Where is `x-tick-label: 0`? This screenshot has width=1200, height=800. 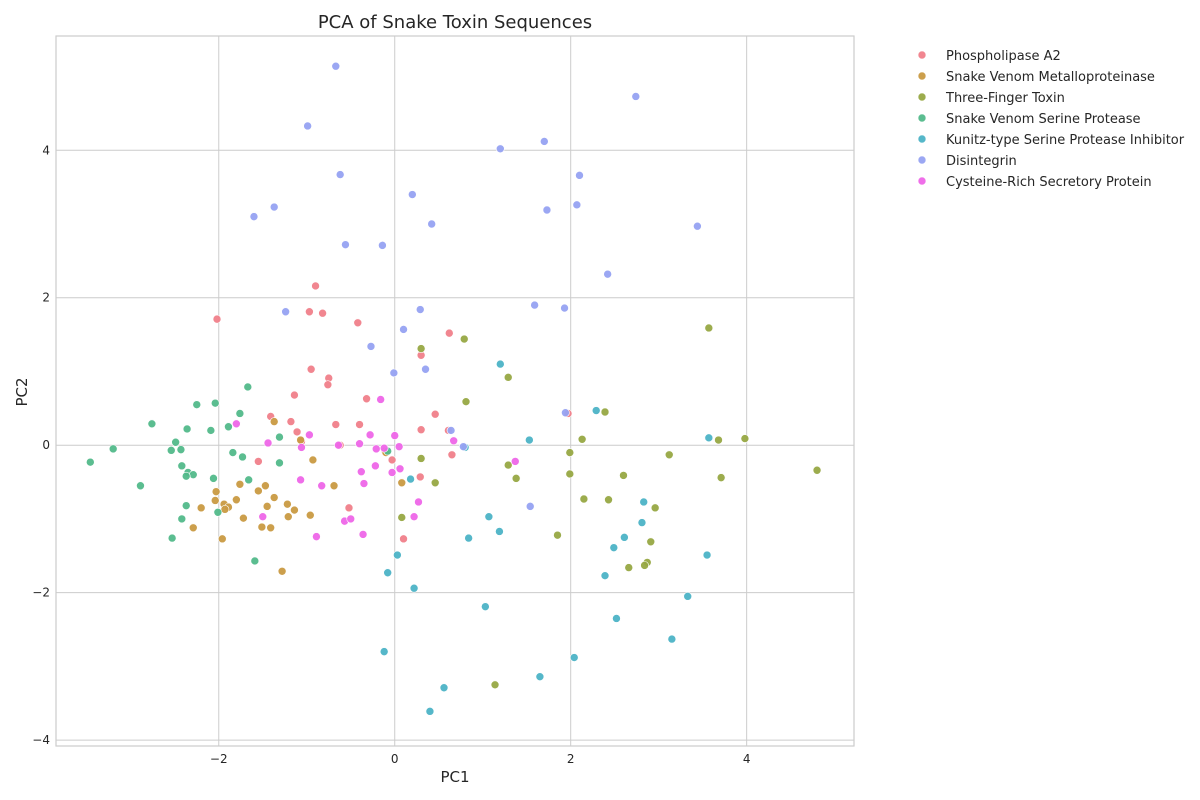
x-tick-label: 0 is located at coordinates (395, 759).